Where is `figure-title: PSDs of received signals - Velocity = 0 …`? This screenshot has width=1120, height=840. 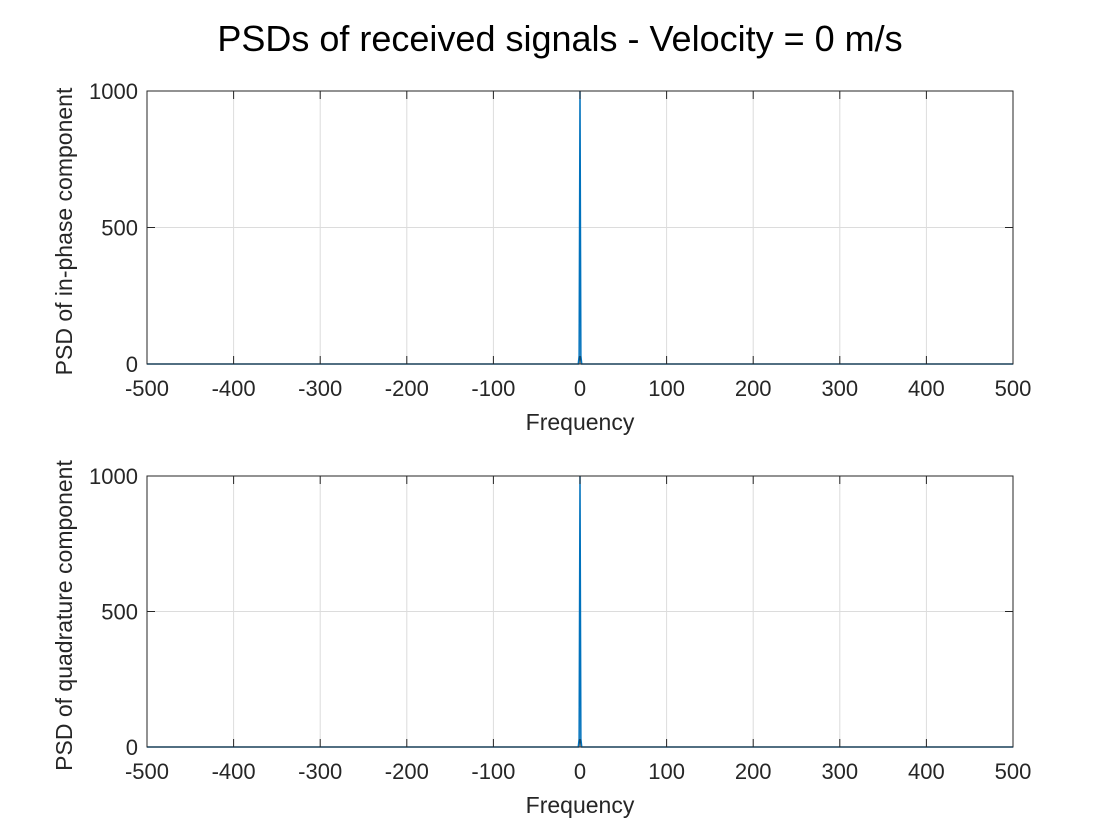
figure-title: PSDs of received signals - Velocity = 0 … is located at coordinates (560, 38).